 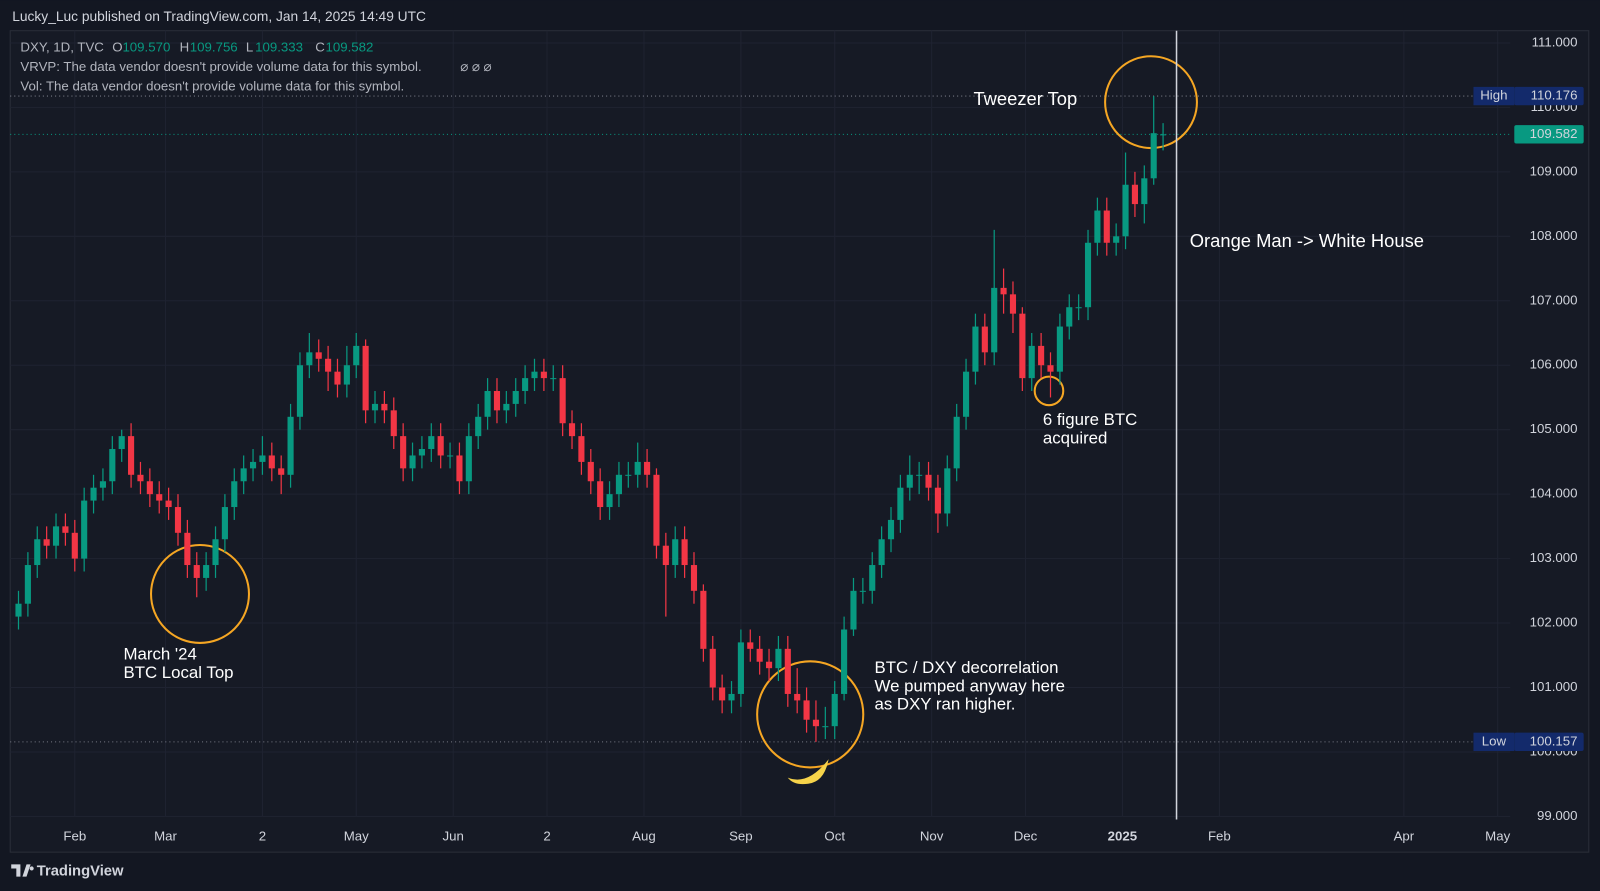 I want to click on x-tick-label: Jun, so click(x=453, y=835).